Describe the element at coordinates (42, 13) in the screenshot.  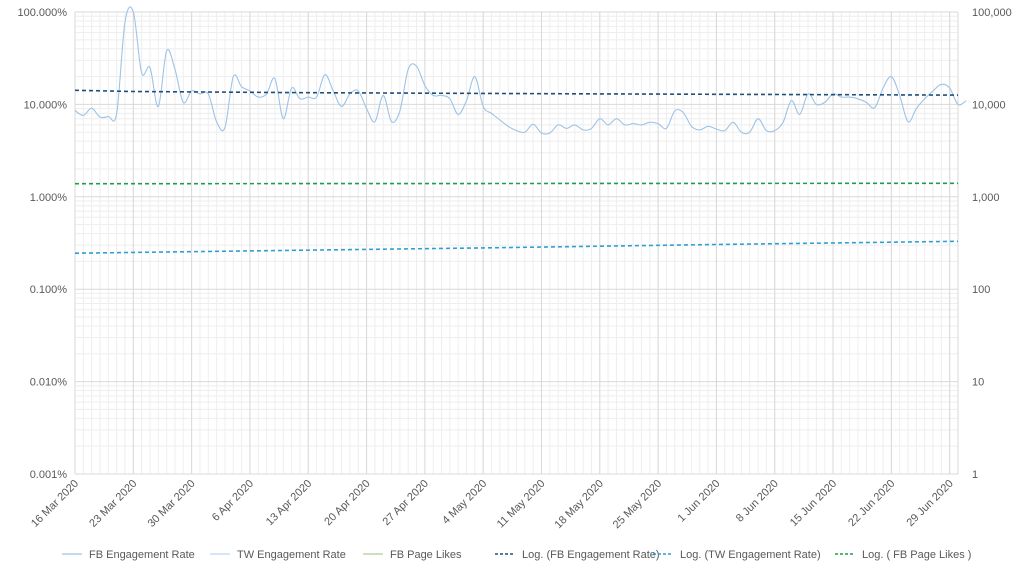
I see `y-left-tick-label: 100.000%` at that location.